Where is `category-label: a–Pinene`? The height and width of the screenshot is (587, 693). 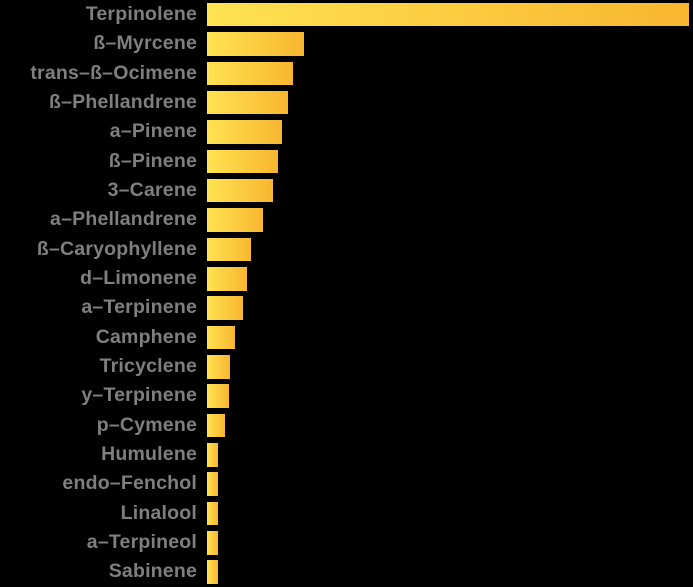 category-label: a–Pinene is located at coordinates (153, 131).